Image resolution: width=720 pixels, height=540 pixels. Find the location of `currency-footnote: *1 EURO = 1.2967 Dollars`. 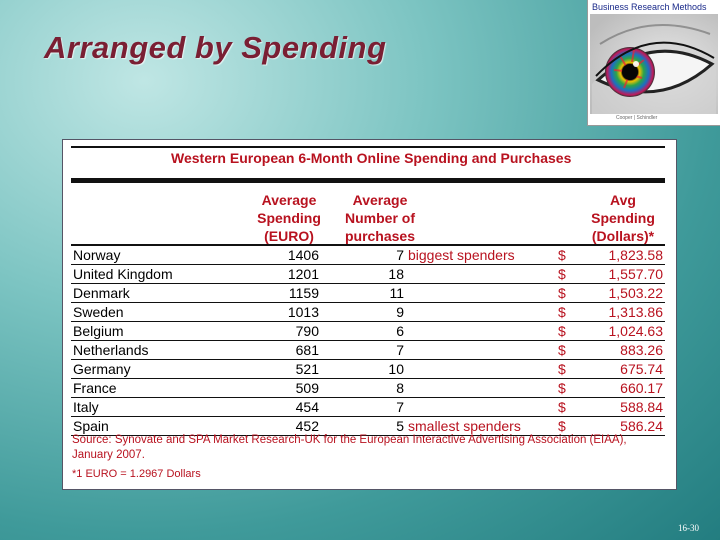

currency-footnote: *1 EURO = 1.2967 Dollars is located at coordinates (136, 474).